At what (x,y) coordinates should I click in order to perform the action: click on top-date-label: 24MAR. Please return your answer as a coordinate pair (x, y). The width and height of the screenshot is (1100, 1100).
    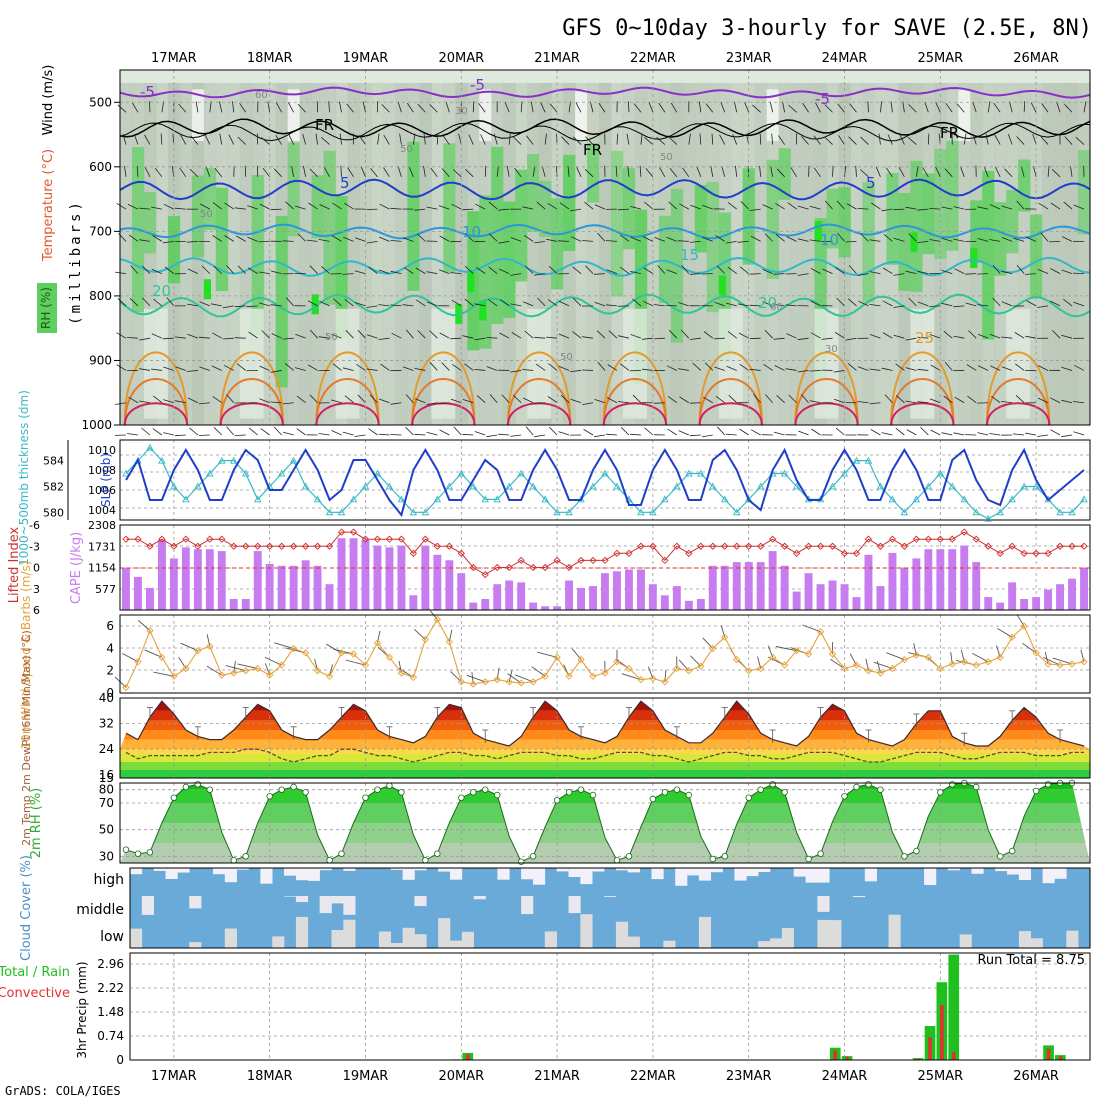
    Looking at the image, I should click on (845, 58).